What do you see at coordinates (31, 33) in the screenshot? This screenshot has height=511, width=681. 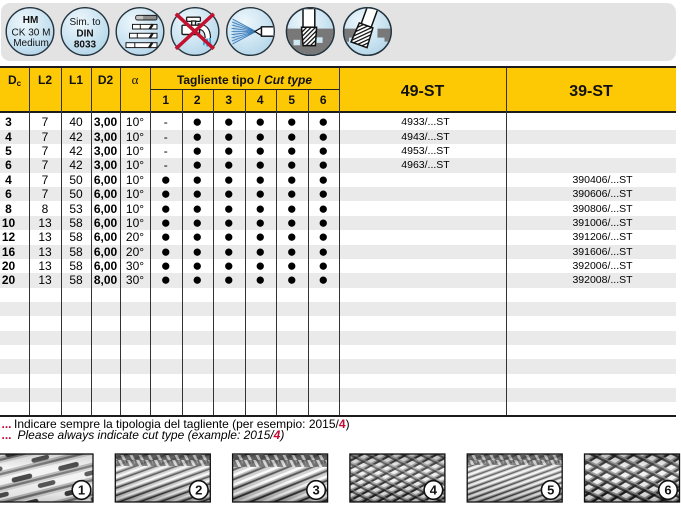 I see `svg-text: CK 30 M` at bounding box center [31, 33].